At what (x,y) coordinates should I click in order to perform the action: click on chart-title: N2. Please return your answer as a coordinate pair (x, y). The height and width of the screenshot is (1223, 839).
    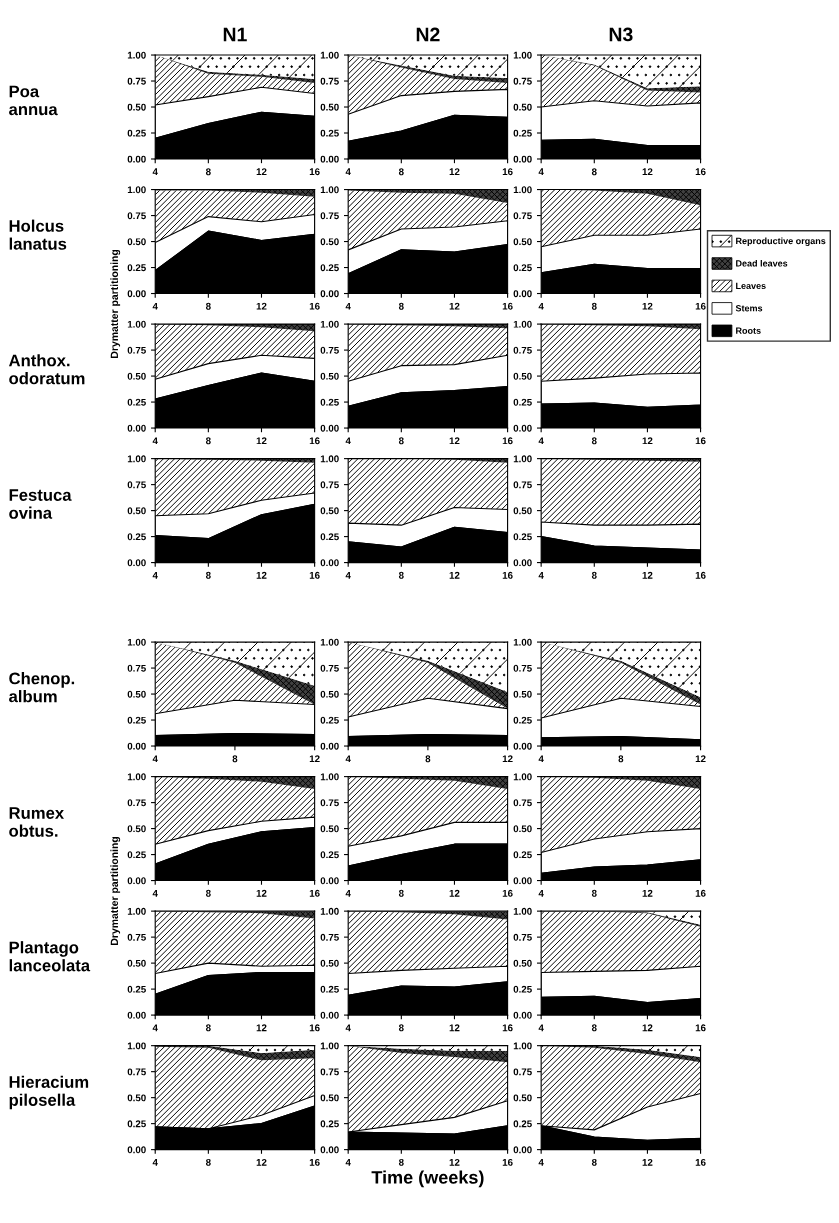
    Looking at the image, I should click on (428, 34).